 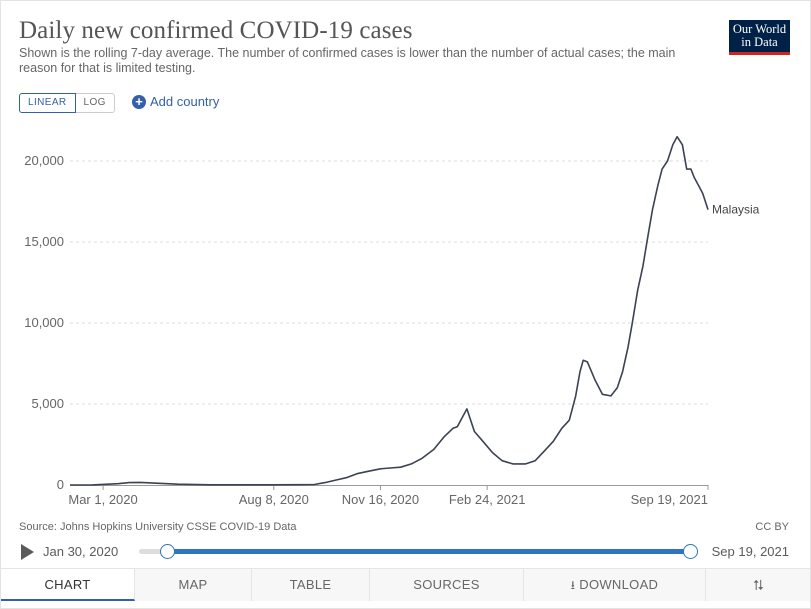 What do you see at coordinates (95, 103) in the screenshot?
I see `log-scale-button: LOG` at bounding box center [95, 103].